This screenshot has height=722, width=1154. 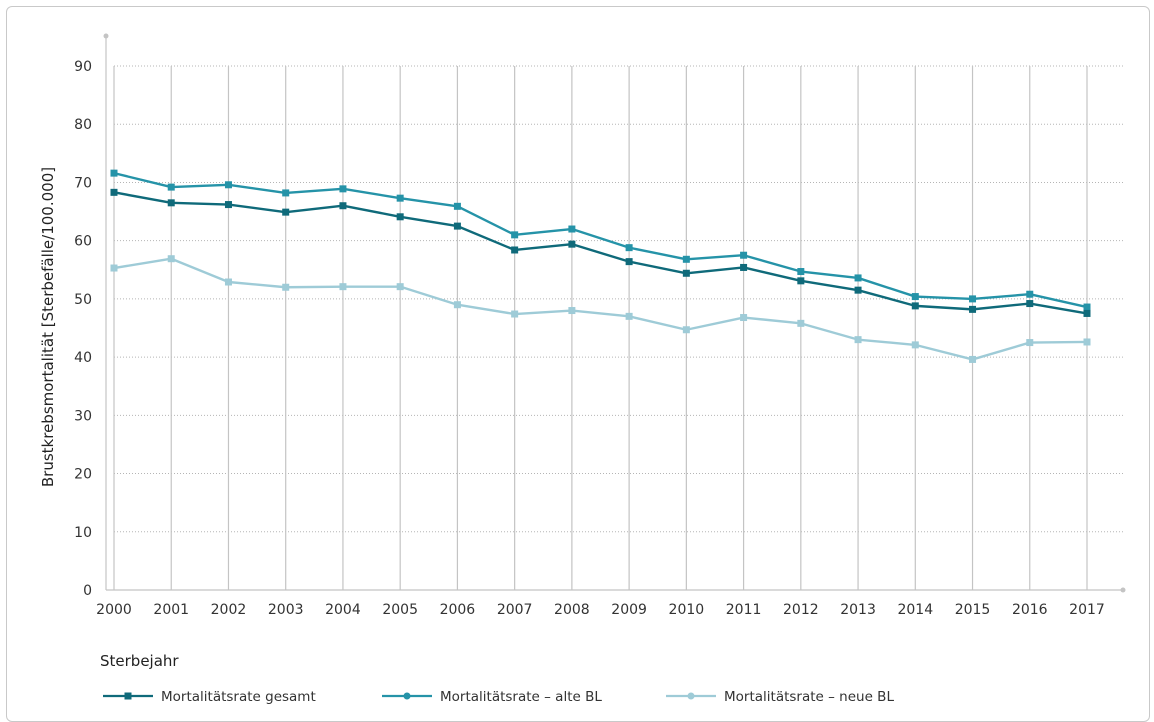 What do you see at coordinates (858, 610) in the screenshot?
I see `x-tick-label: 2013` at bounding box center [858, 610].